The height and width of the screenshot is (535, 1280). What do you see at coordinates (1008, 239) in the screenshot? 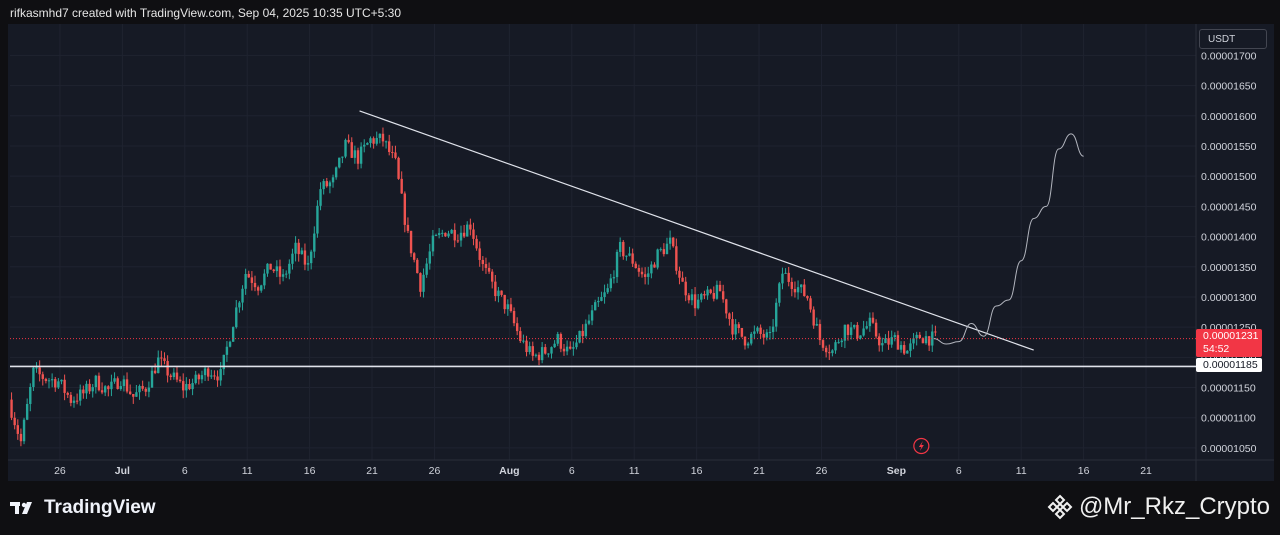
I see `projection-path` at bounding box center [1008, 239].